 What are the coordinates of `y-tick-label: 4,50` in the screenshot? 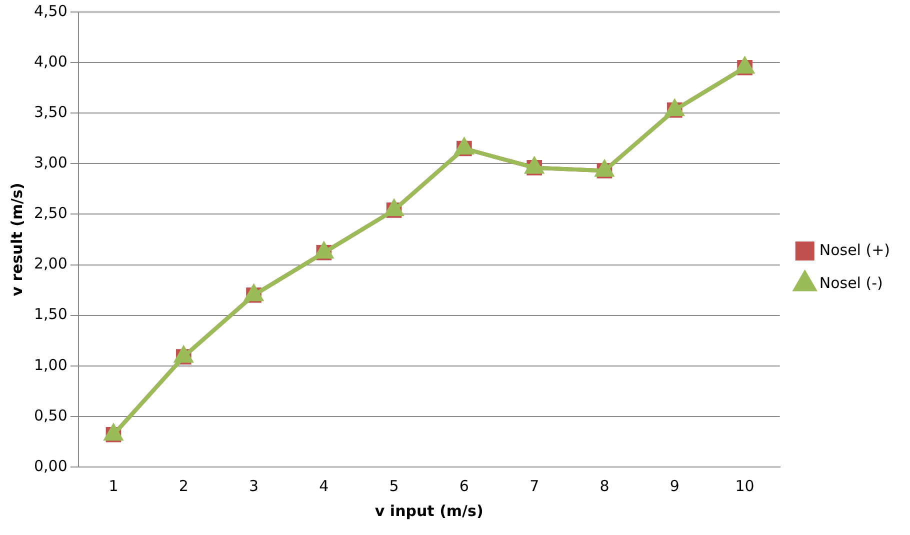 It's located at (51, 11).